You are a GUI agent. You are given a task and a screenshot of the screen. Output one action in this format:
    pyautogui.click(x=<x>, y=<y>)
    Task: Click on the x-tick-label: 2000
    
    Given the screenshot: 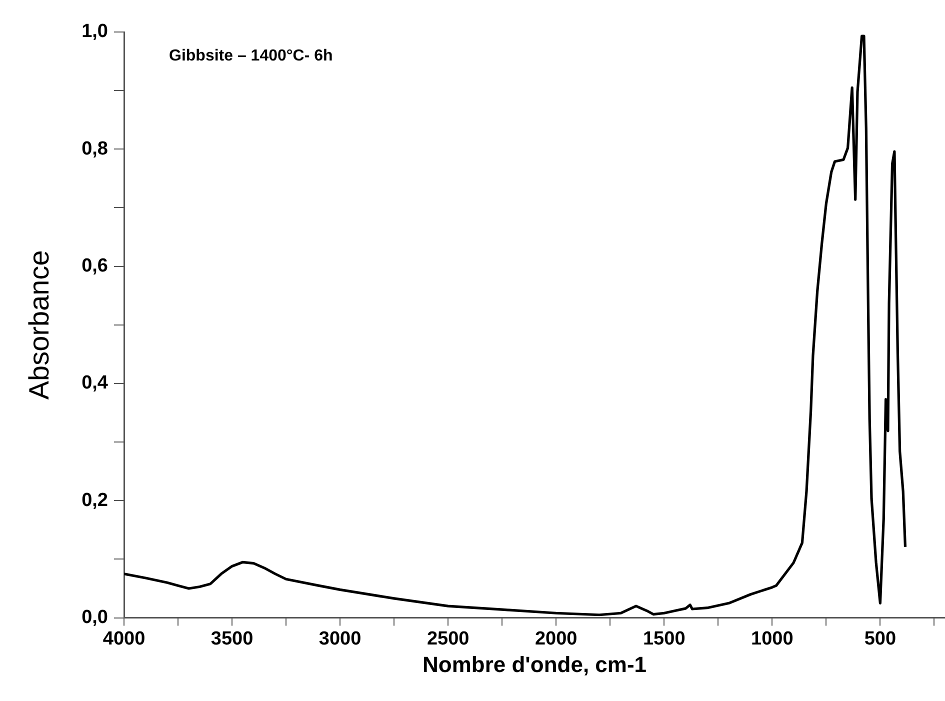 What is the action you would take?
    pyautogui.click(x=556, y=639)
    